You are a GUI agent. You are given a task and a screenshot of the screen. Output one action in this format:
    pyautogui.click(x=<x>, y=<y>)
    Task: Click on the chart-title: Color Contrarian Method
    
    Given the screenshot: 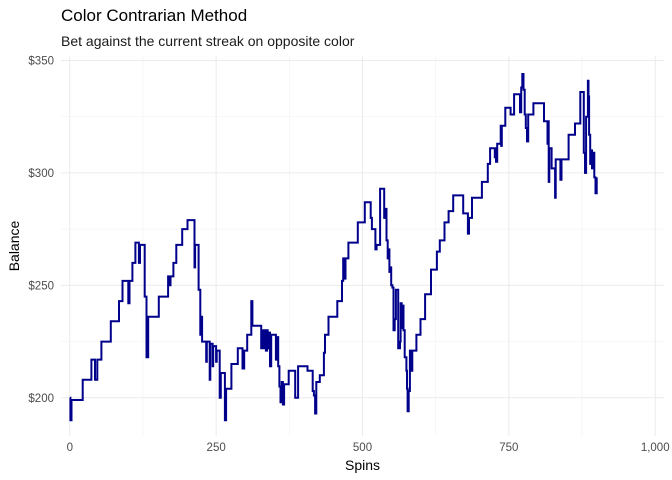 What is the action you would take?
    pyautogui.click(x=154, y=15)
    